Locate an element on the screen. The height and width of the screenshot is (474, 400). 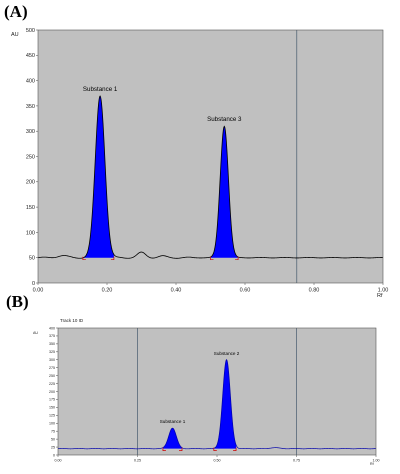
panel-a-xtick-label-2: 0.40 is located at coordinates (176, 291).